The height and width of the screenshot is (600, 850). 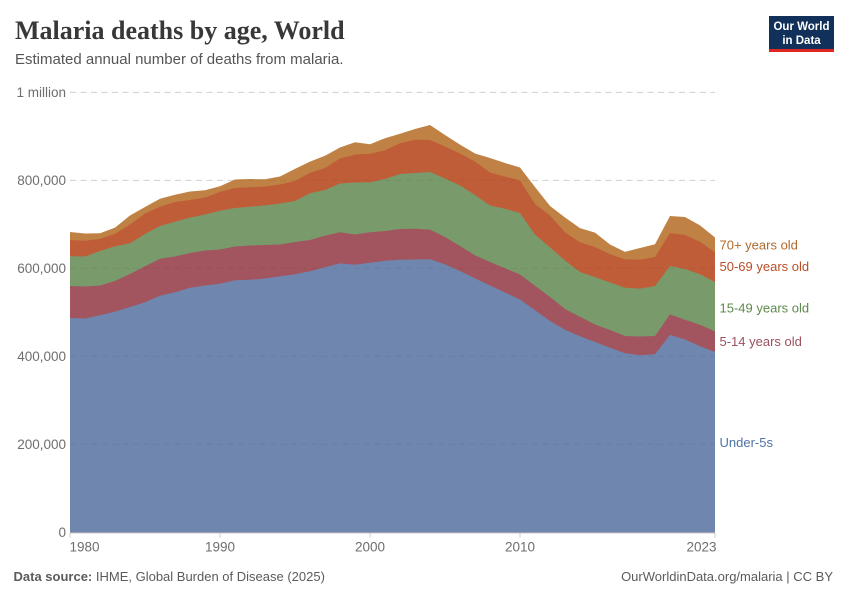 What do you see at coordinates (747, 442) in the screenshot?
I see `svg-text: Under-5s` at bounding box center [747, 442].